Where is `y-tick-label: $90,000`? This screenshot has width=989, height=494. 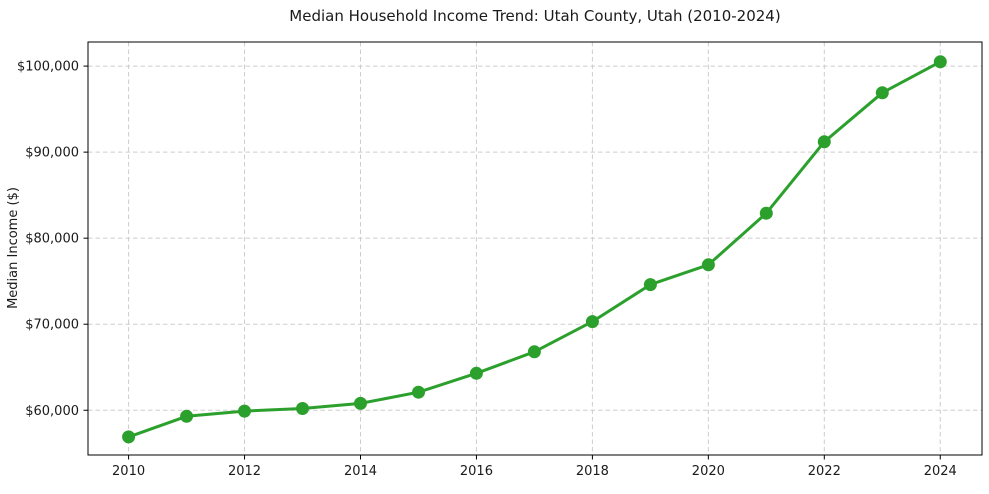
y-tick-label: $90,000 is located at coordinates (52, 153).